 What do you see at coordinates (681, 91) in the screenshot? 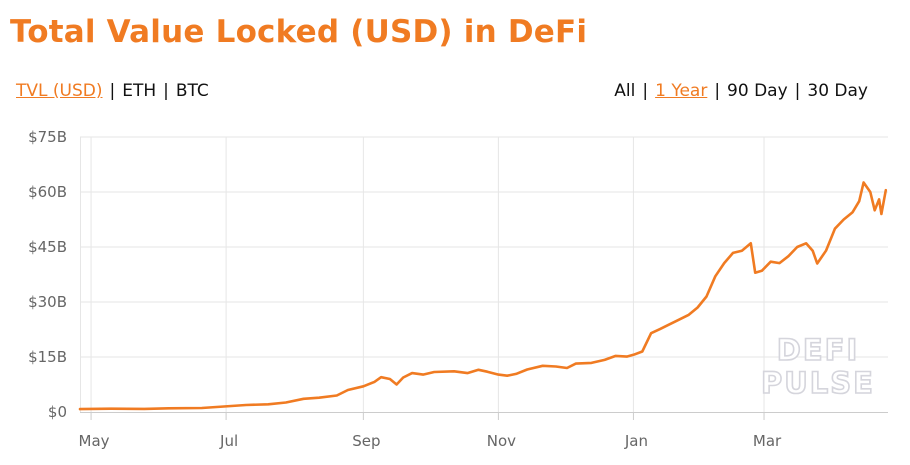
I see `range-1-year-option: 1 Year` at bounding box center [681, 91].